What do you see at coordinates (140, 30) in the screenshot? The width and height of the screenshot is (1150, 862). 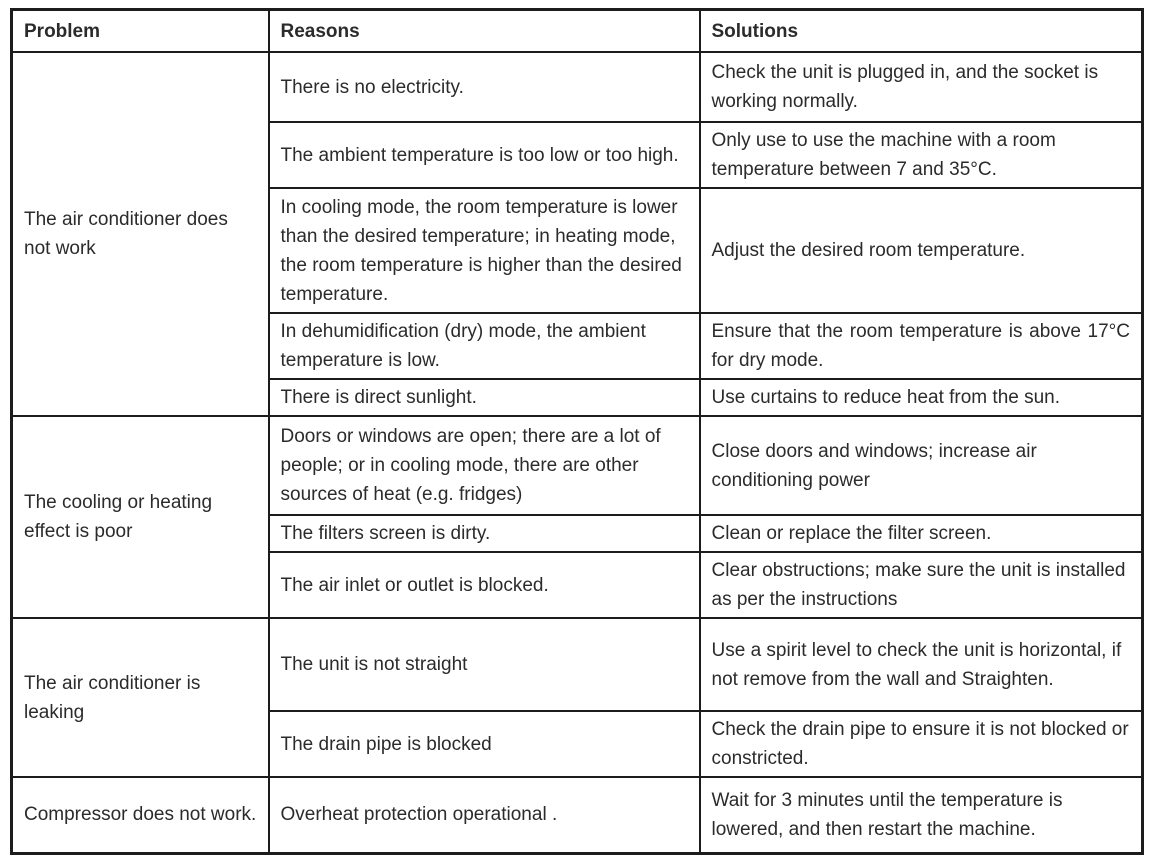 I see `column-header-problem: Problem` at bounding box center [140, 30].